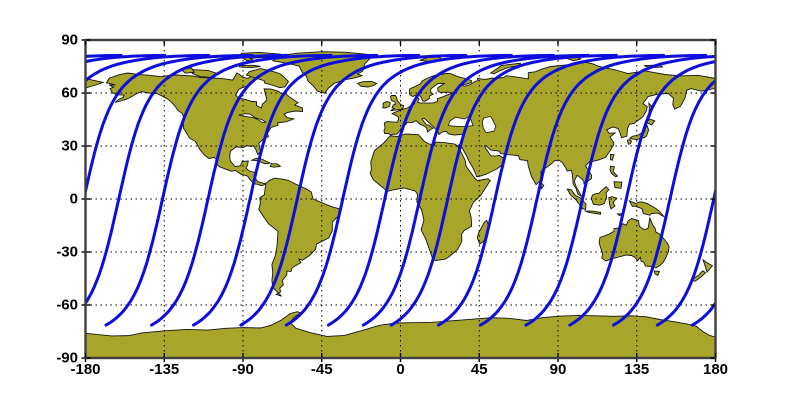 Image resolution: width=800 pixels, height=400 pixels. What do you see at coordinates (593, 212) in the screenshot?
I see `landmass-java` at bounding box center [593, 212].